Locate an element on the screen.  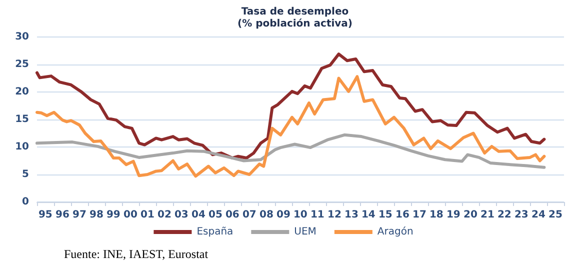
x-tick-label: 98 is located at coordinates (96, 215).